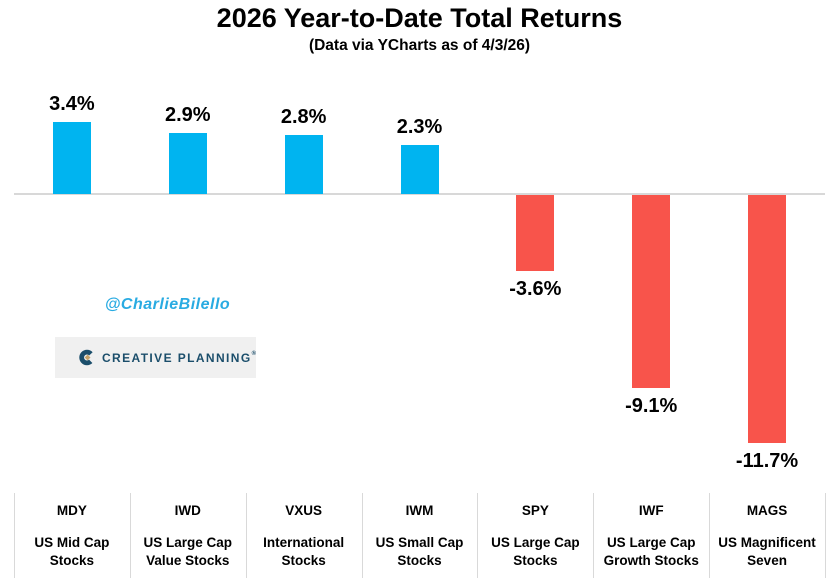 Image resolution: width=839 pixels, height=582 pixels. What do you see at coordinates (651, 551) in the screenshot?
I see `category-description: US Large Cap Growth Stocks` at bounding box center [651, 551].